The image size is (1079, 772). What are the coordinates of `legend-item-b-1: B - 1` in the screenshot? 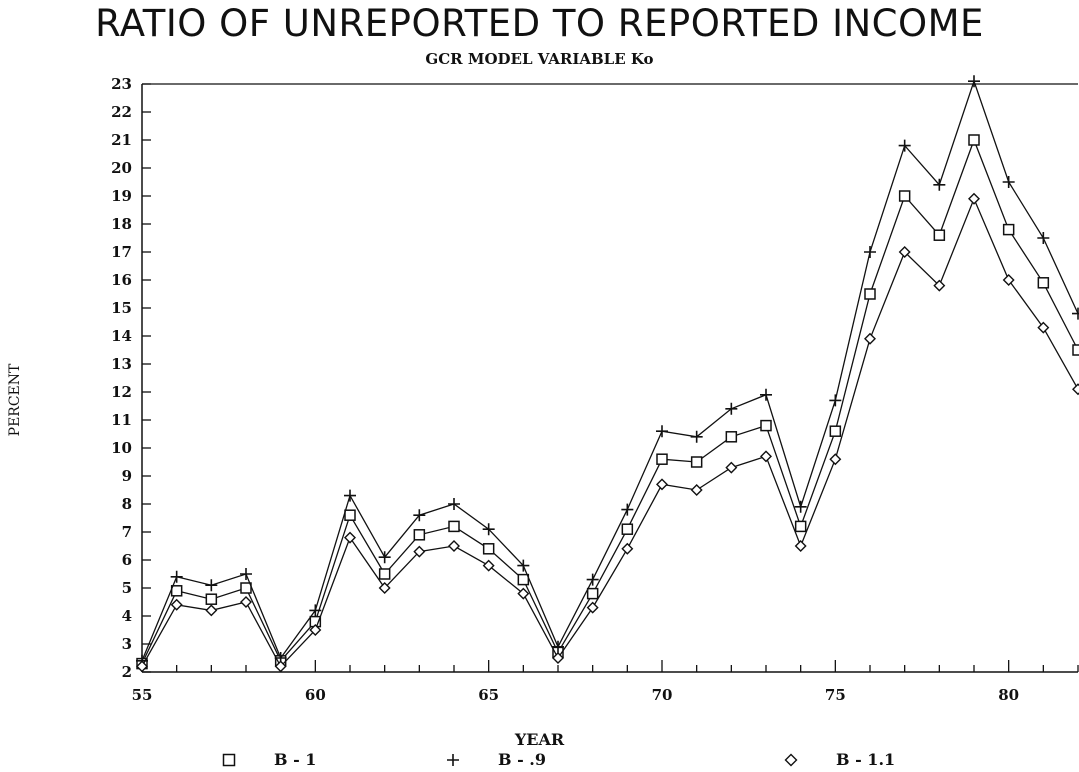 It's located at (269, 759).